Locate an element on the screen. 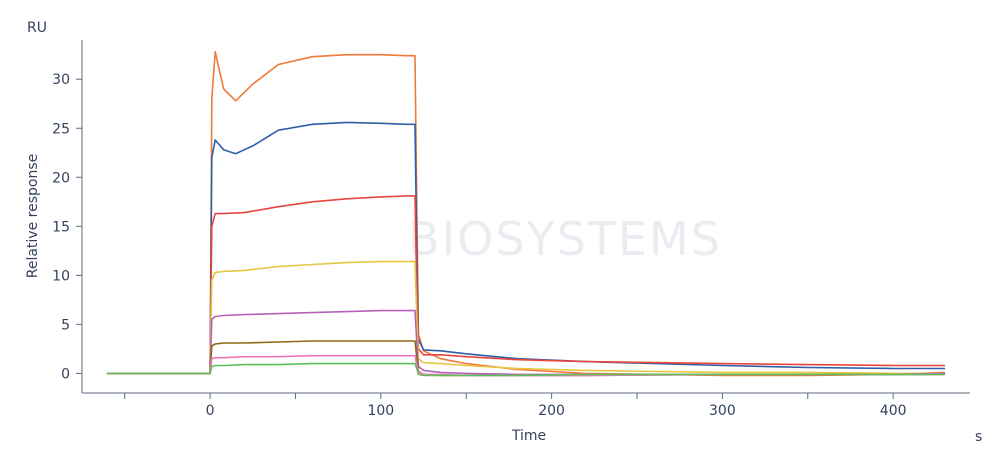 Image resolution: width=1000 pixels, height=462 pixels. x-axis-title: Time is located at coordinates (528, 436).